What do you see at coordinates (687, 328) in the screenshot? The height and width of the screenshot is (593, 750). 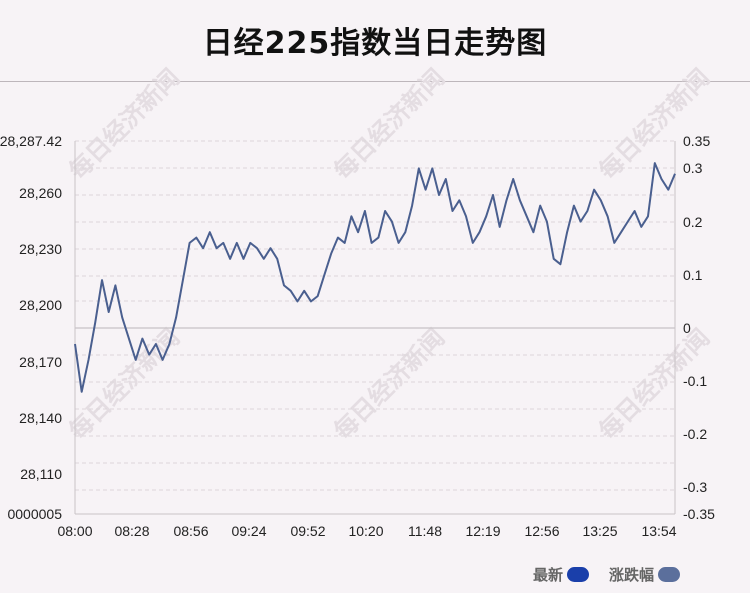 I see `y-right-tick-label: 0` at bounding box center [687, 328].